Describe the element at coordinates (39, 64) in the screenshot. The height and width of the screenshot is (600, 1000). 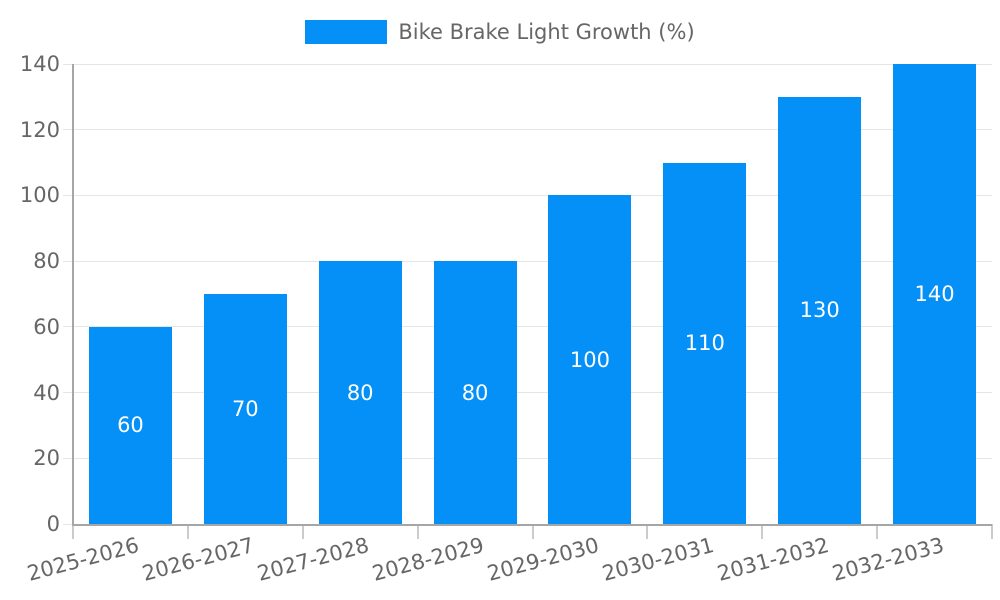
I see `y-axis-tick-label: 140` at that location.